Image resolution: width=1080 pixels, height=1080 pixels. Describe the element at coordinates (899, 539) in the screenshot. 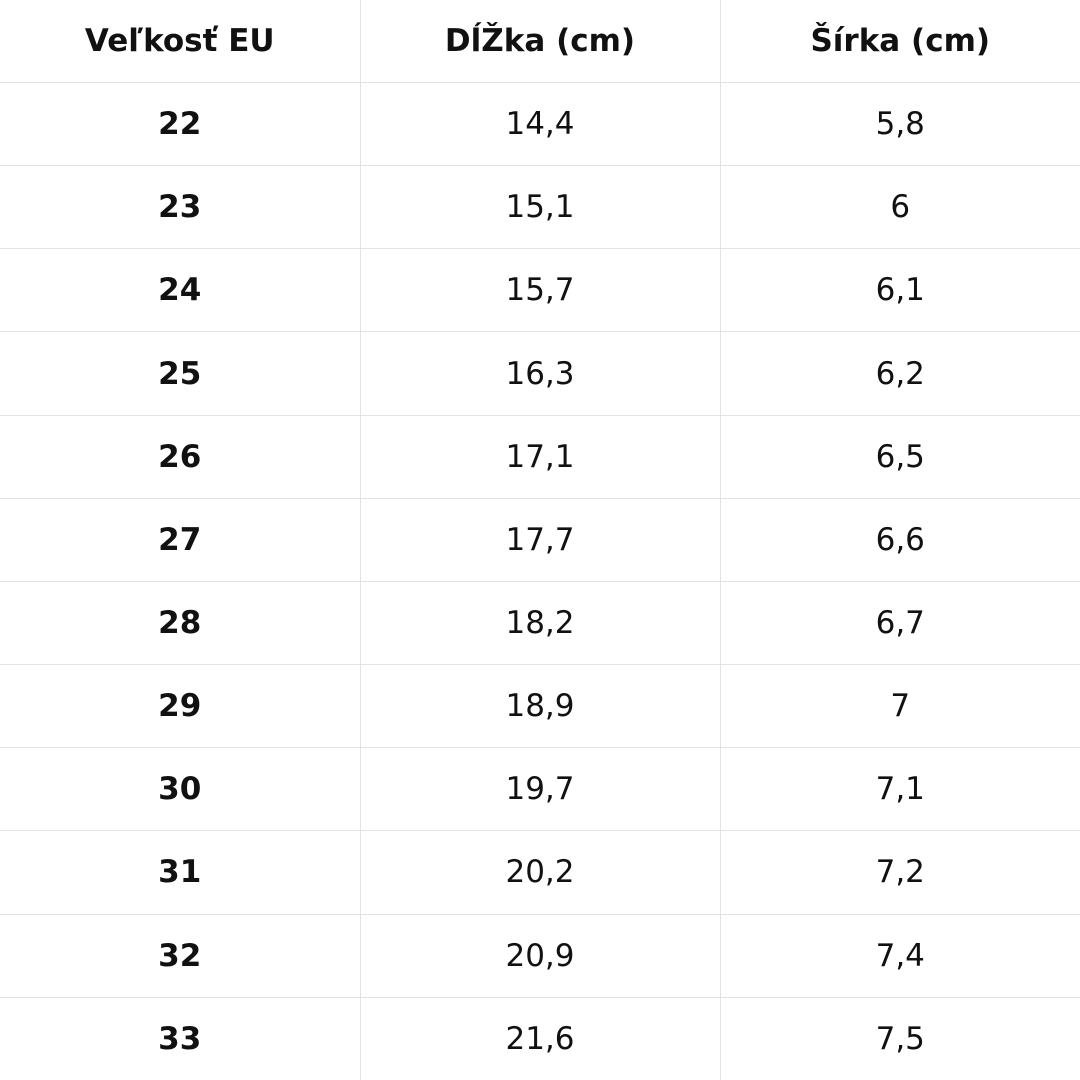

I see `measure-cell: 6,6` at that location.